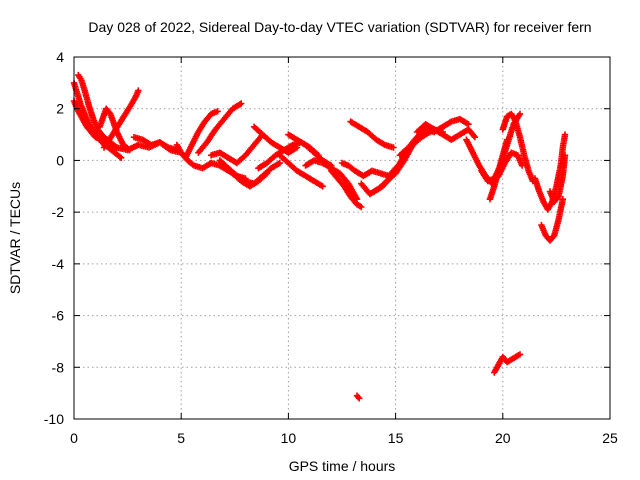 This screenshot has width=640, height=480. I want to click on y-tick-label: -2, so click(58, 212).